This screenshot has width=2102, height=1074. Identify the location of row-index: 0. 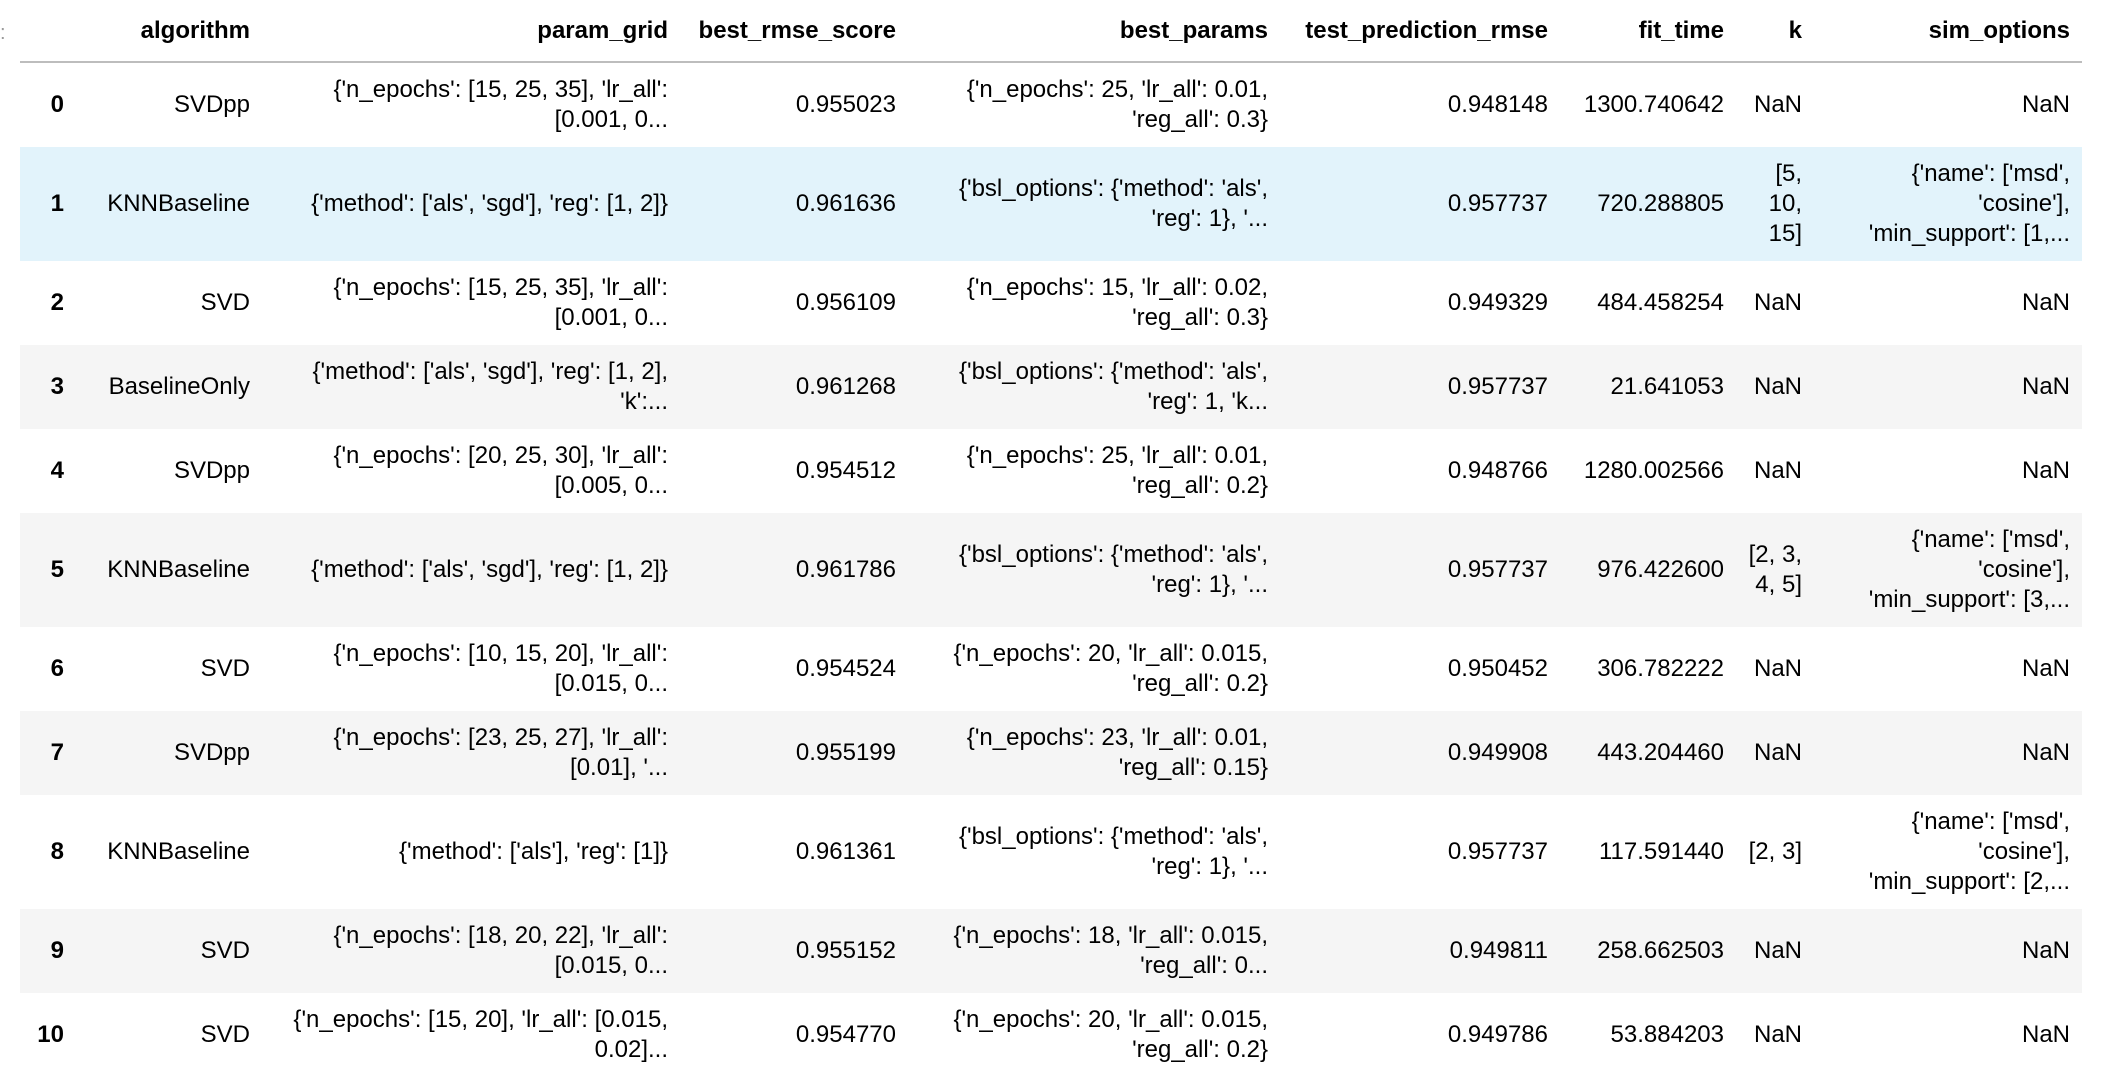
(57, 104).